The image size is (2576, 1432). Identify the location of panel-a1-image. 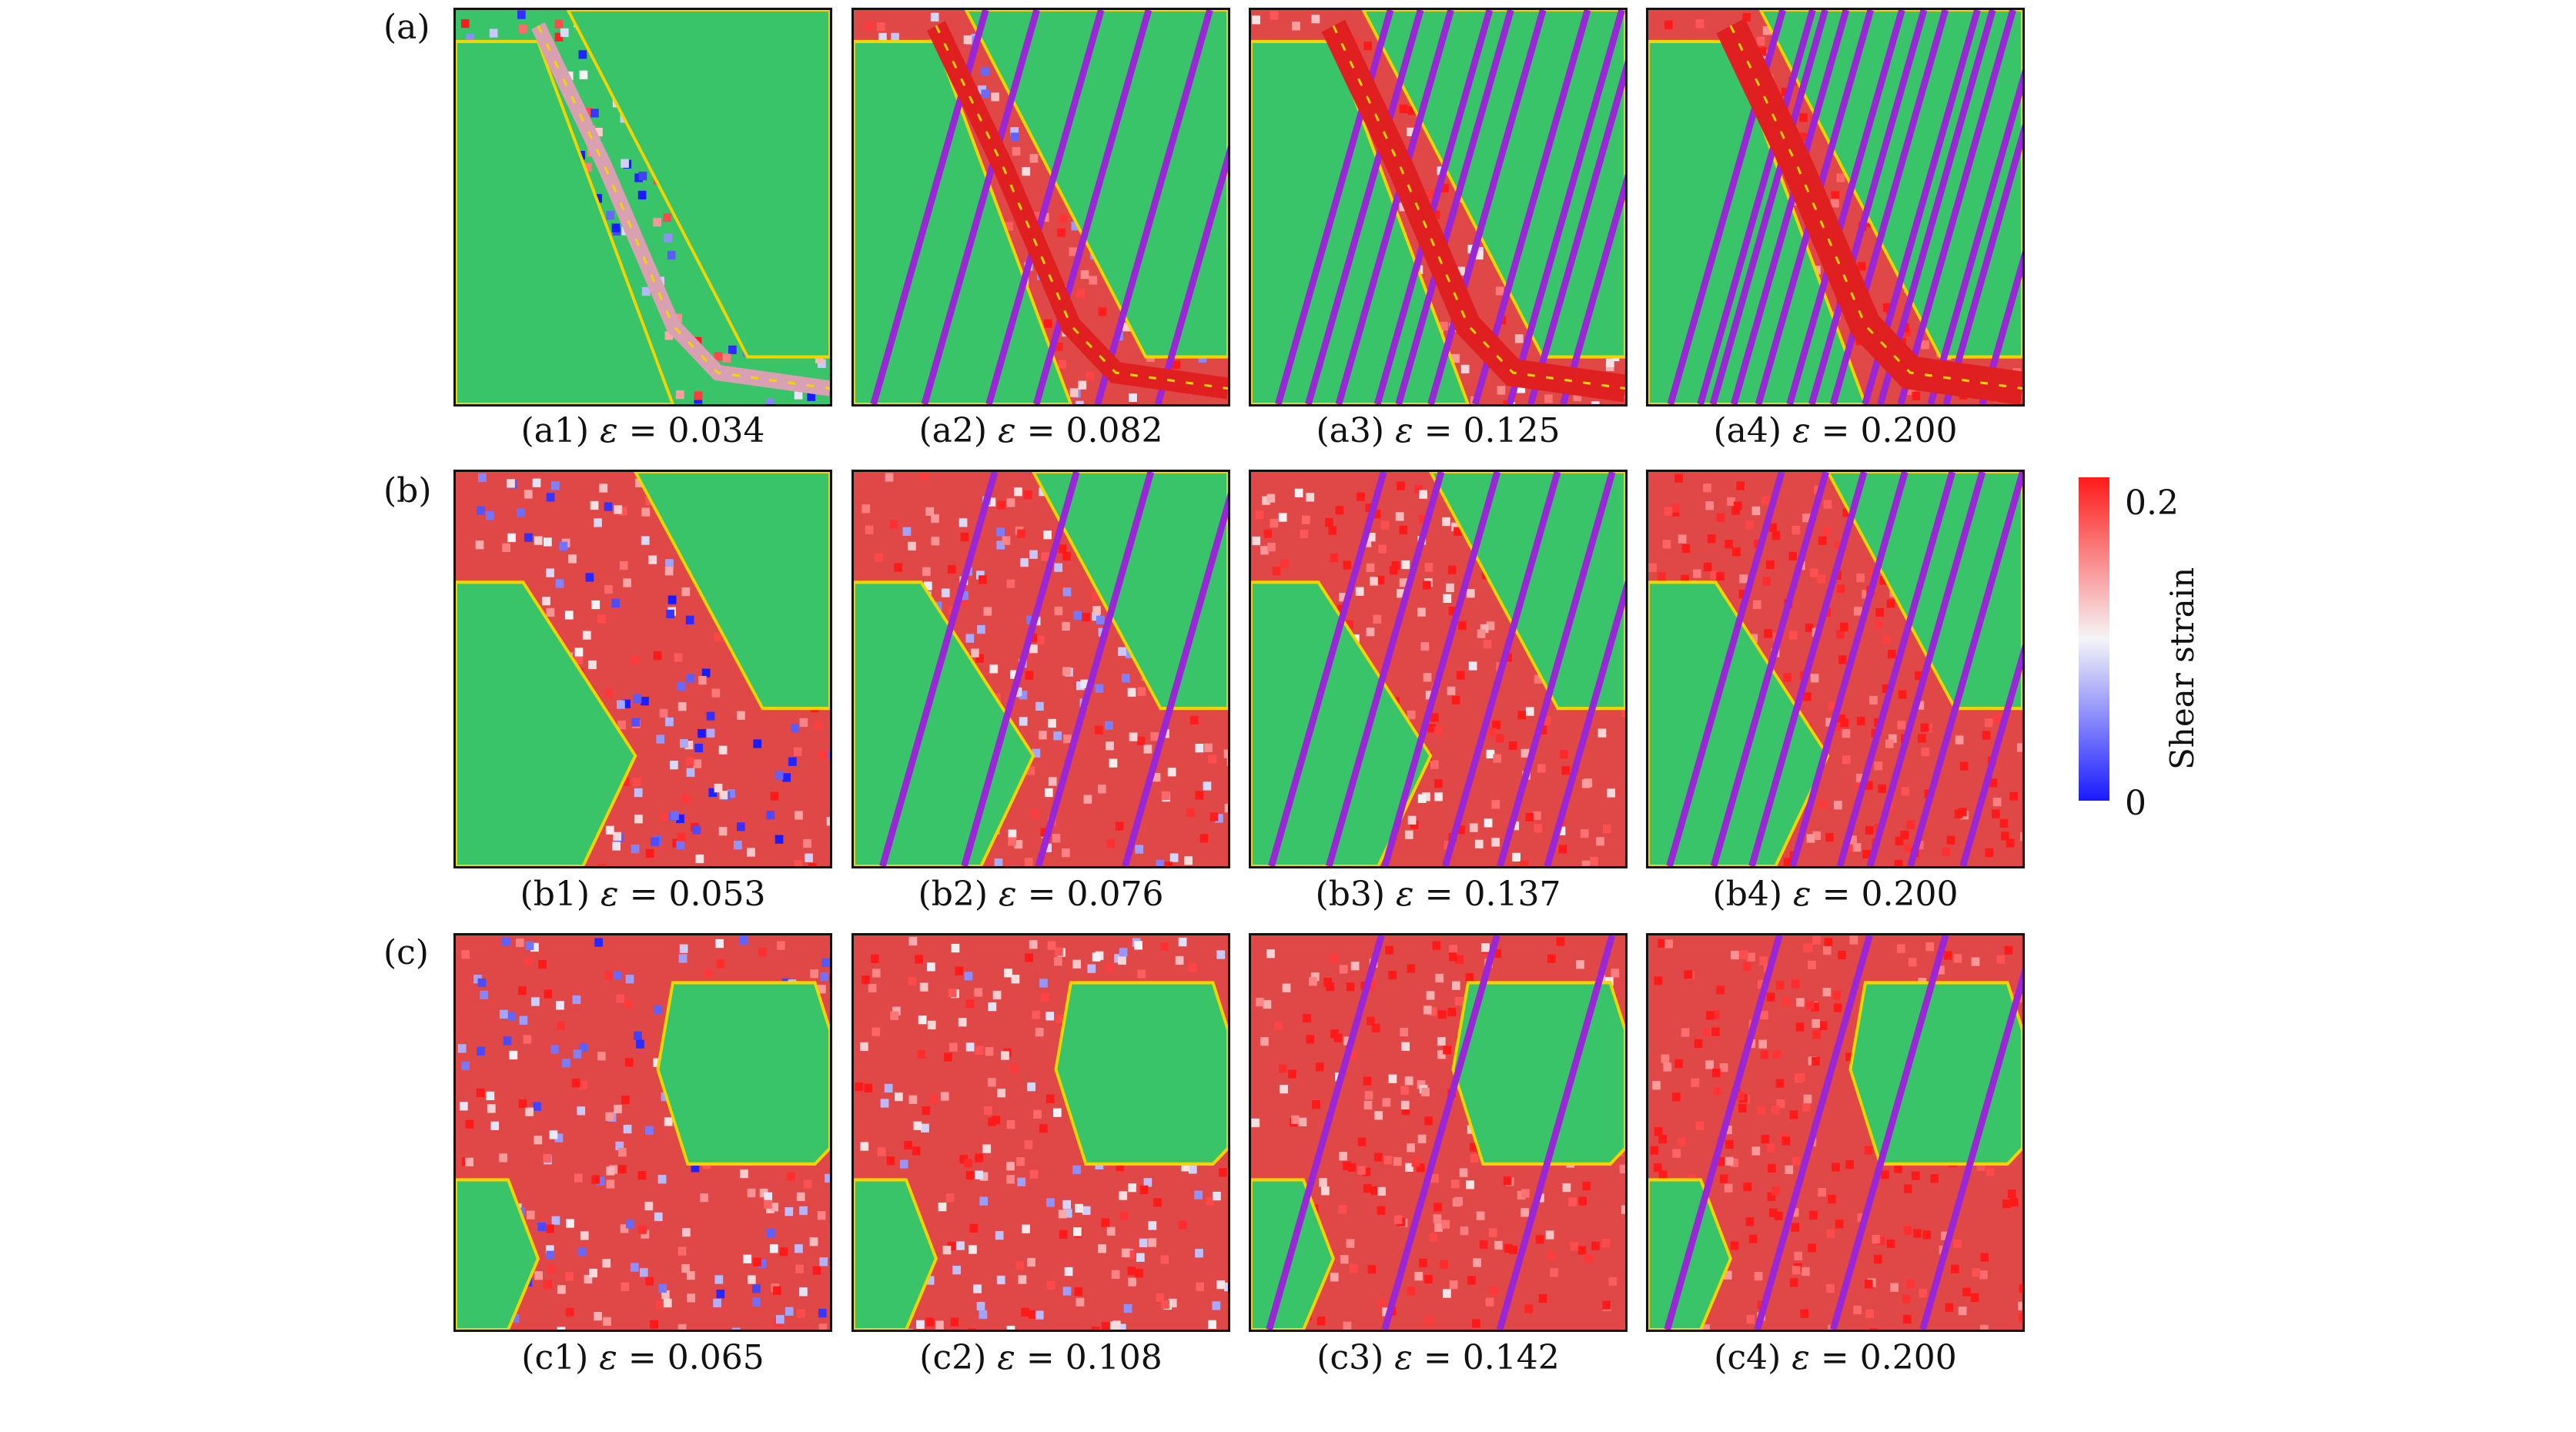
(643, 207).